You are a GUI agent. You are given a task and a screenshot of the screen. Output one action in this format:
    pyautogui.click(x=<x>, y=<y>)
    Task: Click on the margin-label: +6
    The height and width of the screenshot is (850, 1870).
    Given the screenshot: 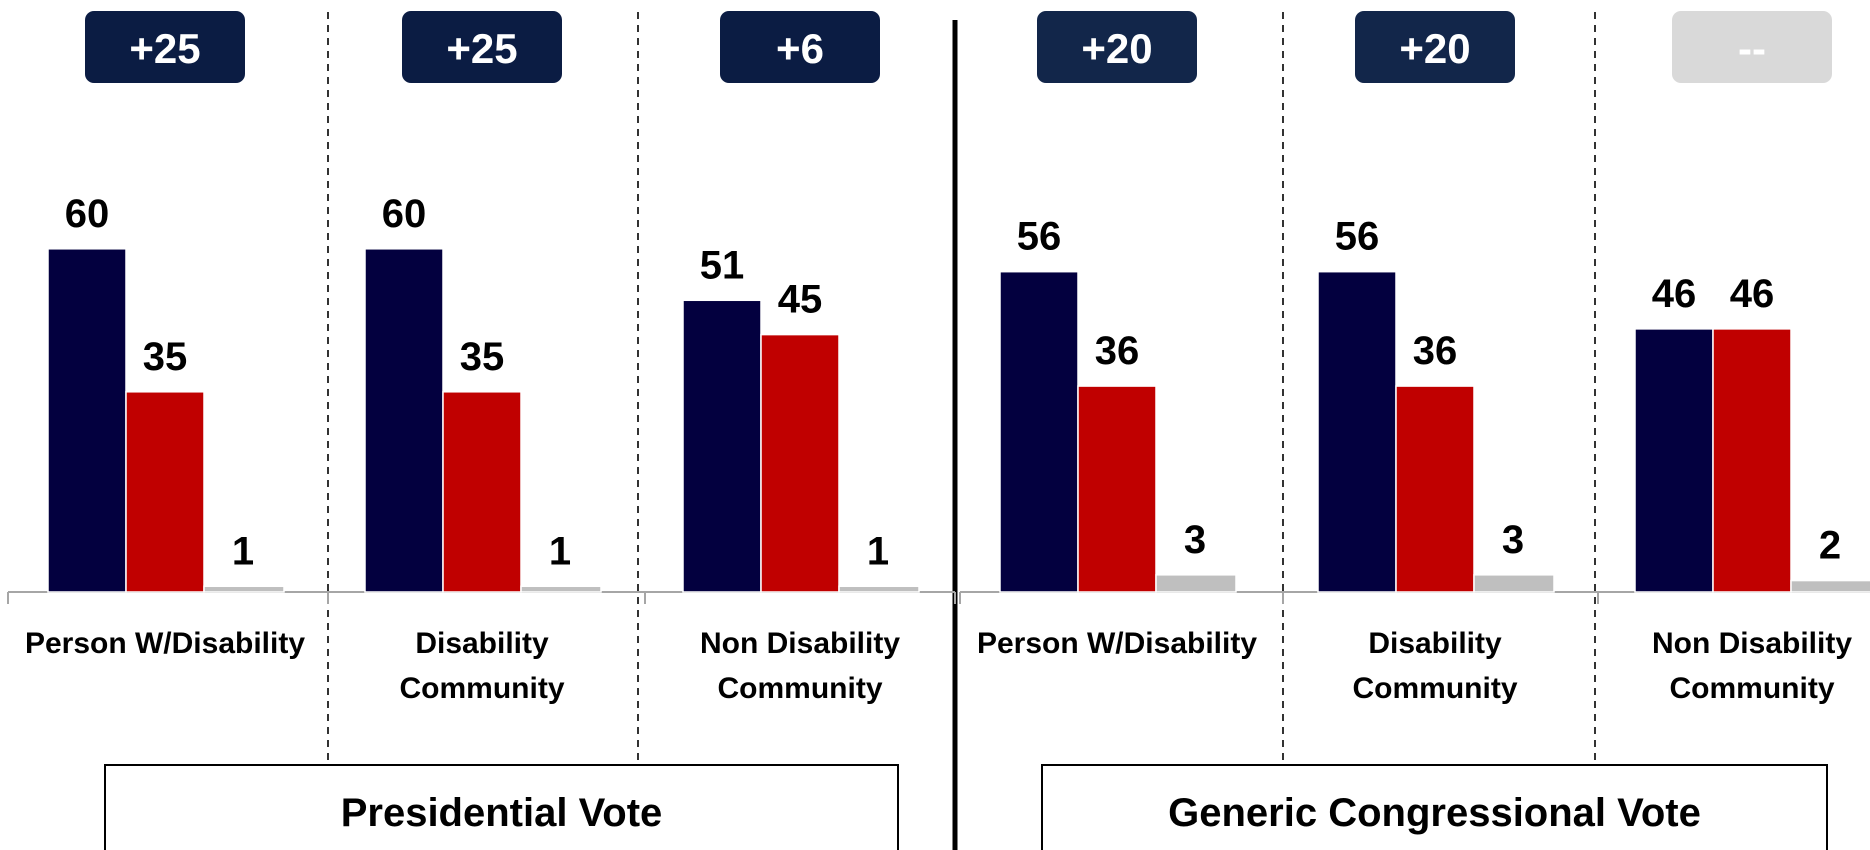 What is the action you would take?
    pyautogui.click(x=800, y=48)
    